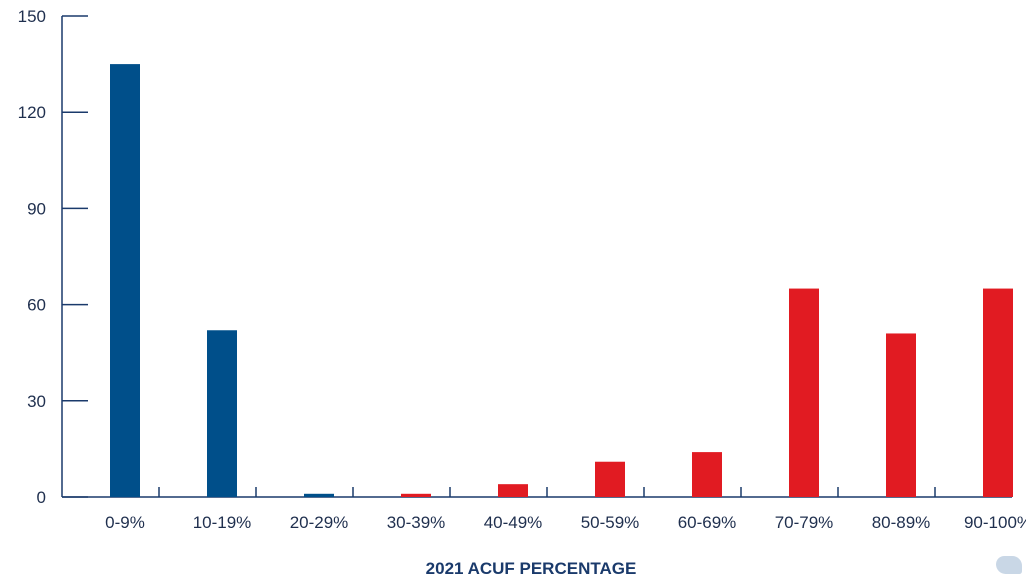 Image resolution: width=1026 pixels, height=579 pixels. What do you see at coordinates (707, 474) in the screenshot?
I see `bar-60-69%` at bounding box center [707, 474].